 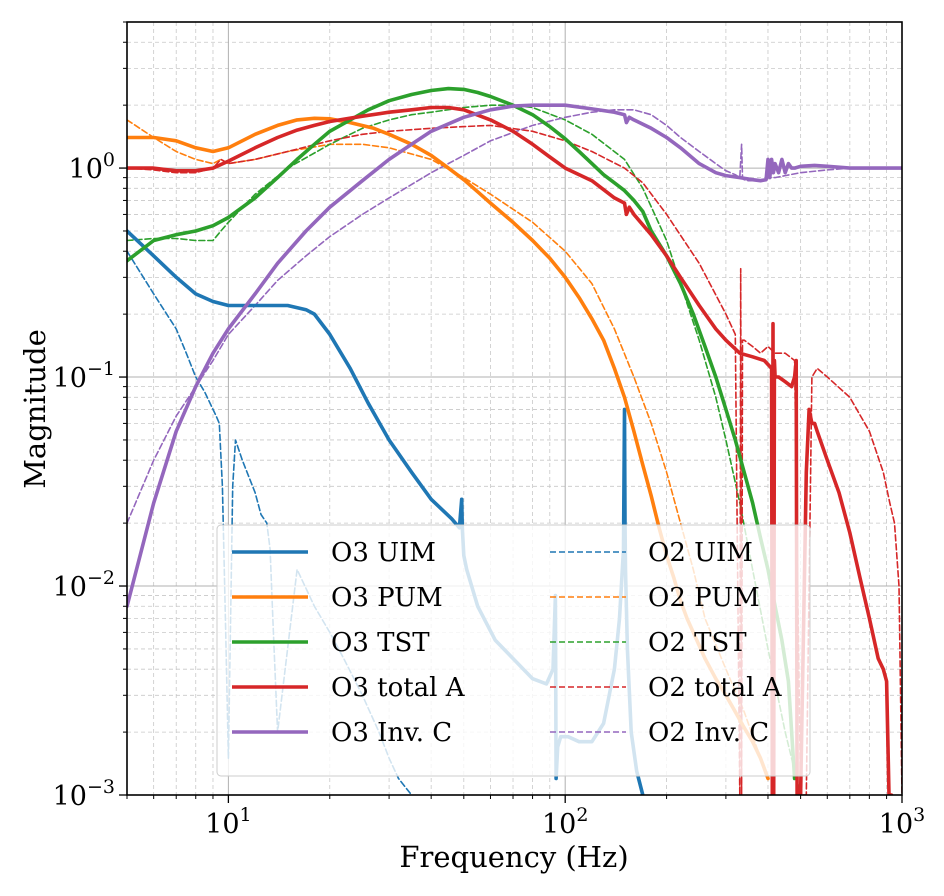 What do you see at coordinates (84, 585) in the screenshot?
I see `y-tick-label: 10⁻²` at bounding box center [84, 585].